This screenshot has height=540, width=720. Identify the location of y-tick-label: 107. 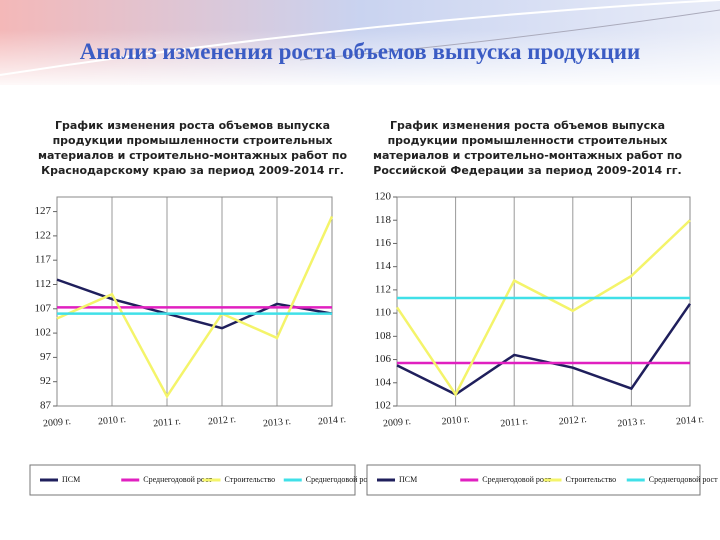
(43, 308).